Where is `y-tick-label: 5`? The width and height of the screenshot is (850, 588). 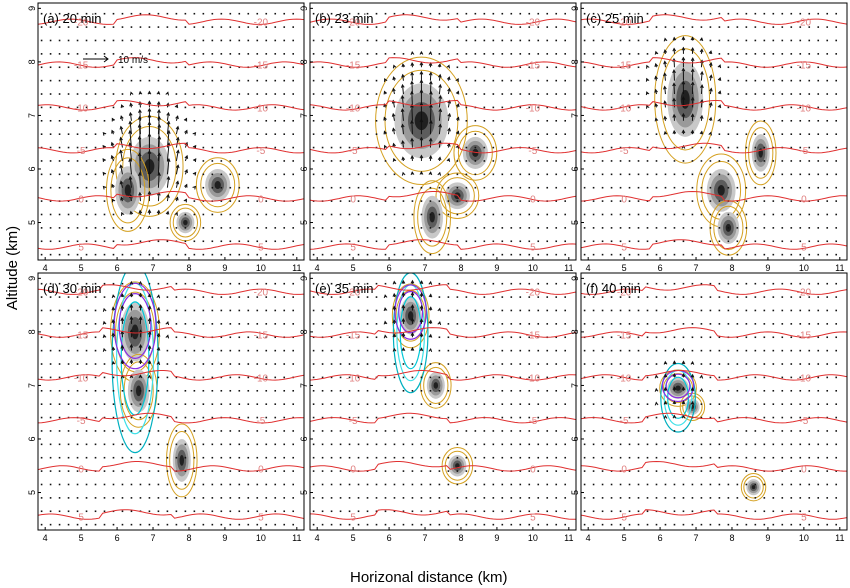 y-tick-label: 5 is located at coordinates (32, 222).